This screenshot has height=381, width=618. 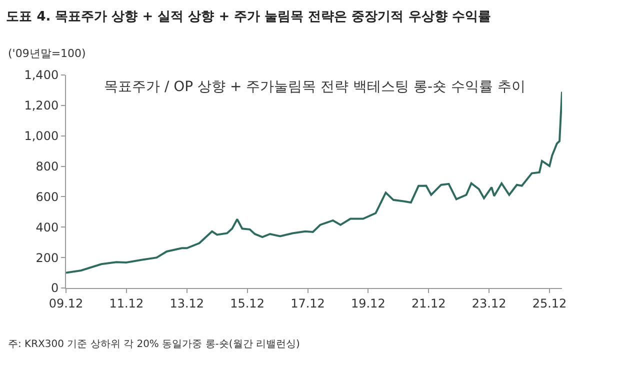 I want to click on x-tick-label: 13.12, so click(x=187, y=303).